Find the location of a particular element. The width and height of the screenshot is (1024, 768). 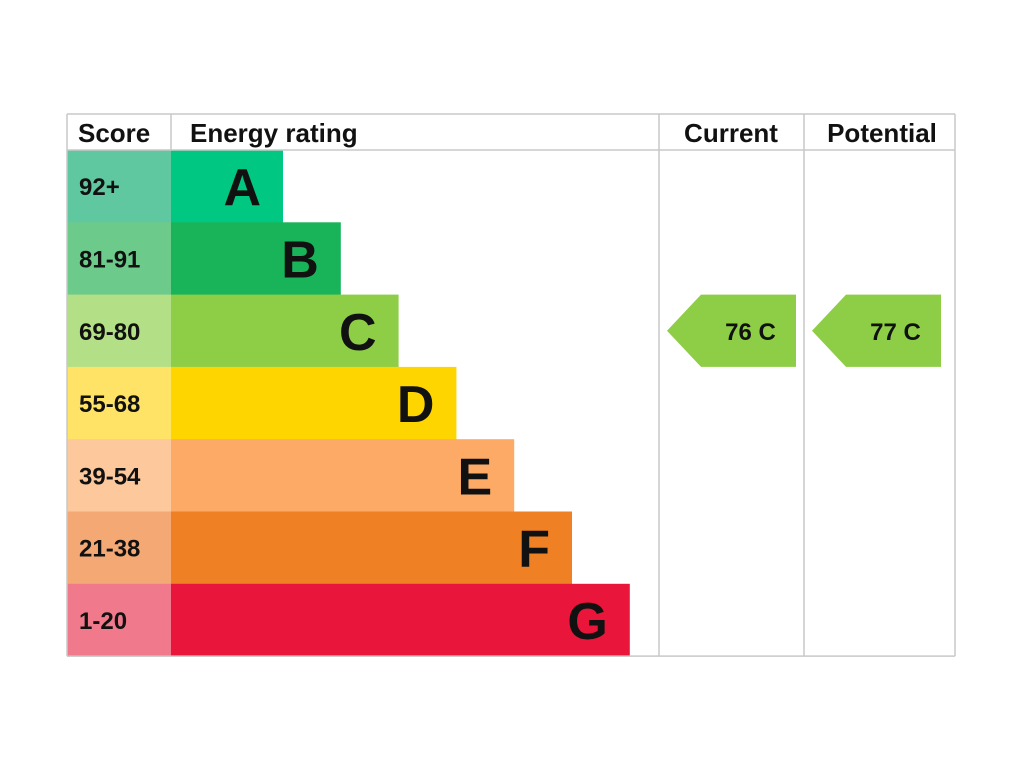

score-cell-a is located at coordinates (119, 186).